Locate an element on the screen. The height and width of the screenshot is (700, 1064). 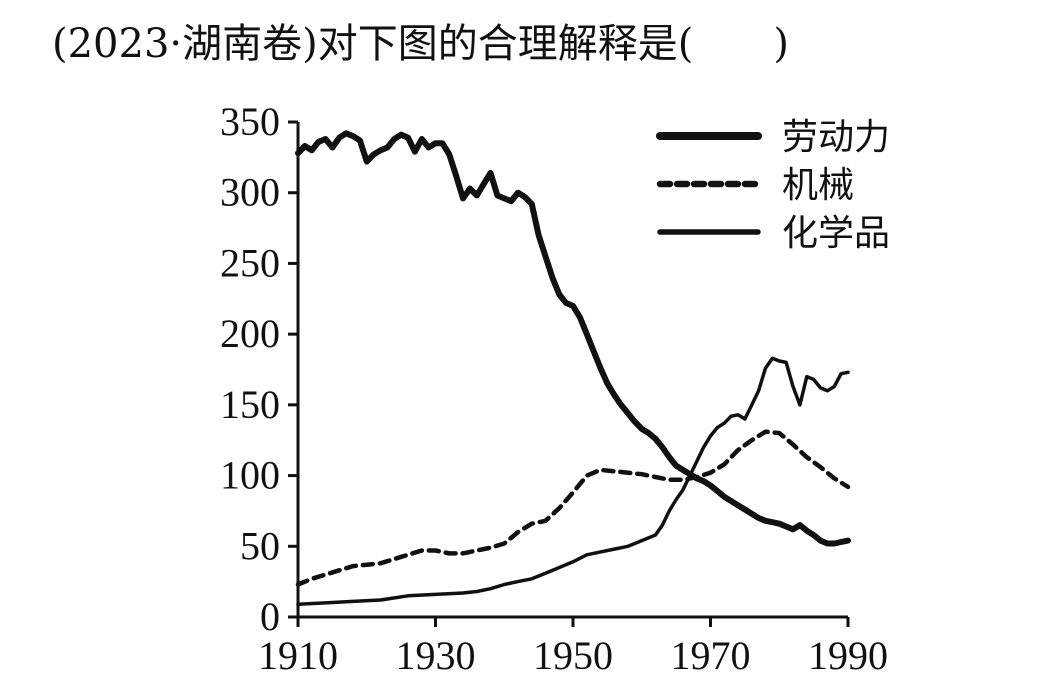
question-title: (2023·湖南卷)对下图的合理解释是( ) is located at coordinates (420, 44).